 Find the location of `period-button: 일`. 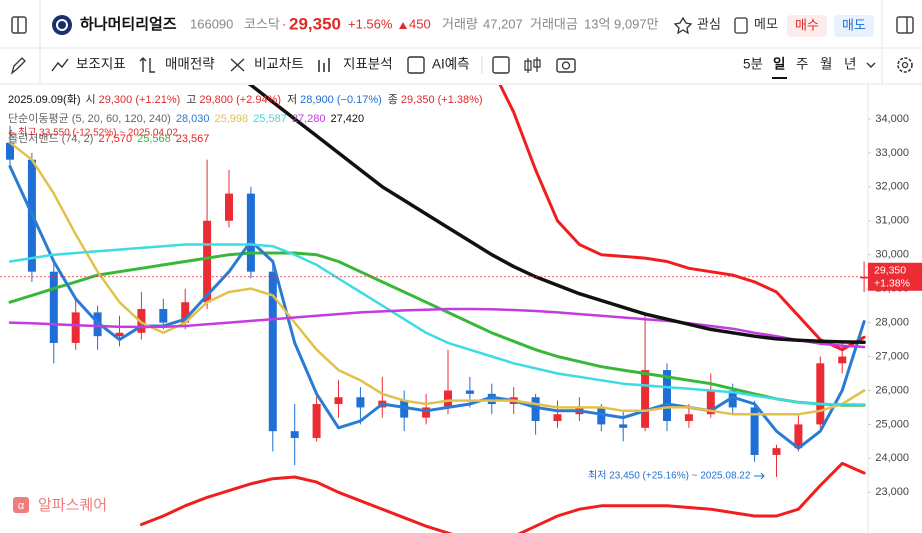

period-button: 일 is located at coordinates (779, 64).